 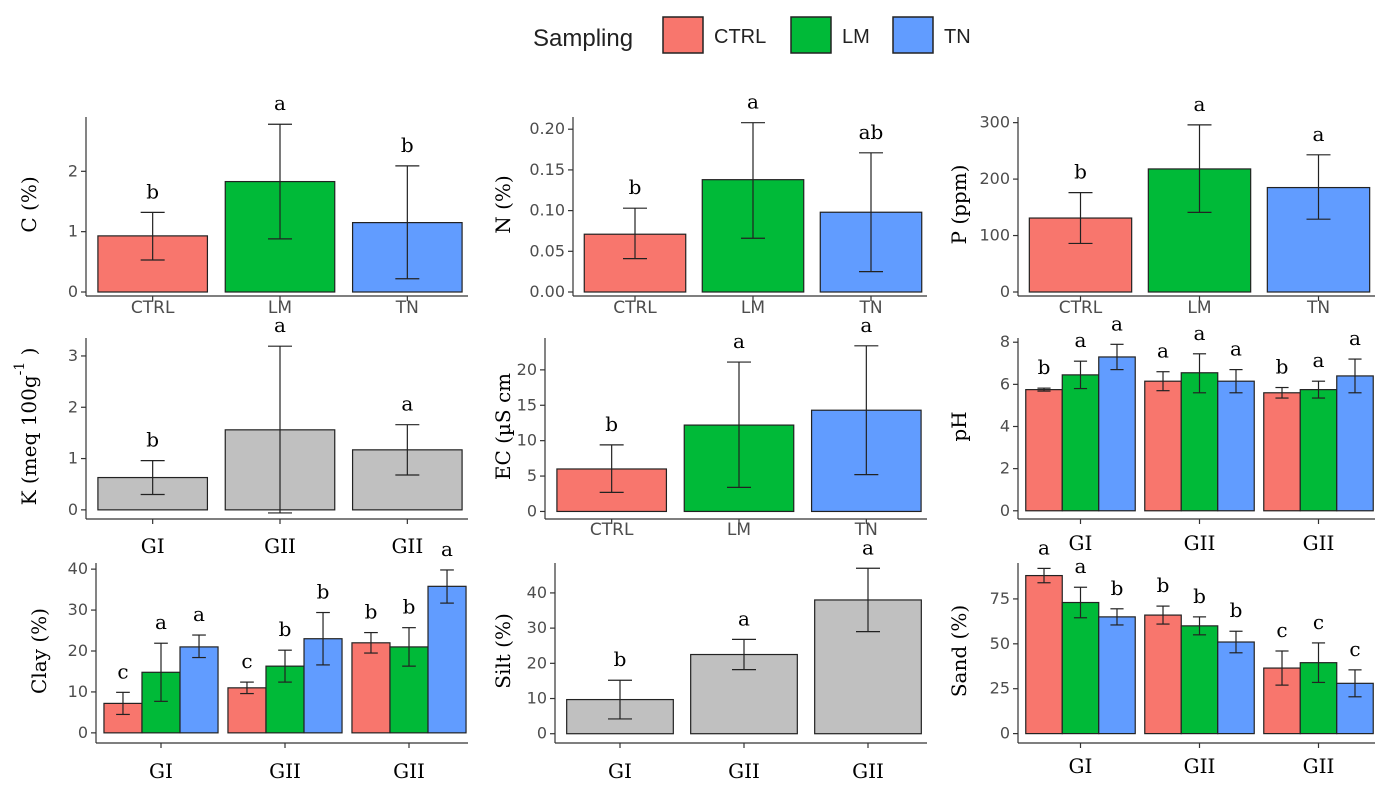 I want to click on significance-letter-1-lm: a, so click(x=1081, y=566).